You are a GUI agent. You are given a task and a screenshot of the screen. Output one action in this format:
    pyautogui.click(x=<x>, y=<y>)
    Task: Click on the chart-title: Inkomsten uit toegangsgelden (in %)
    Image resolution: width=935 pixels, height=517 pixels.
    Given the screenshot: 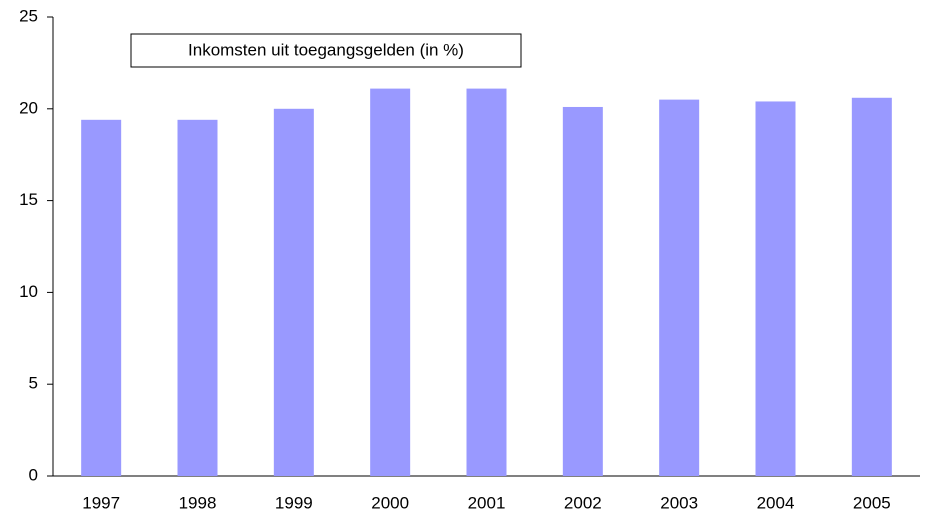 What is the action you would take?
    pyautogui.click(x=326, y=49)
    